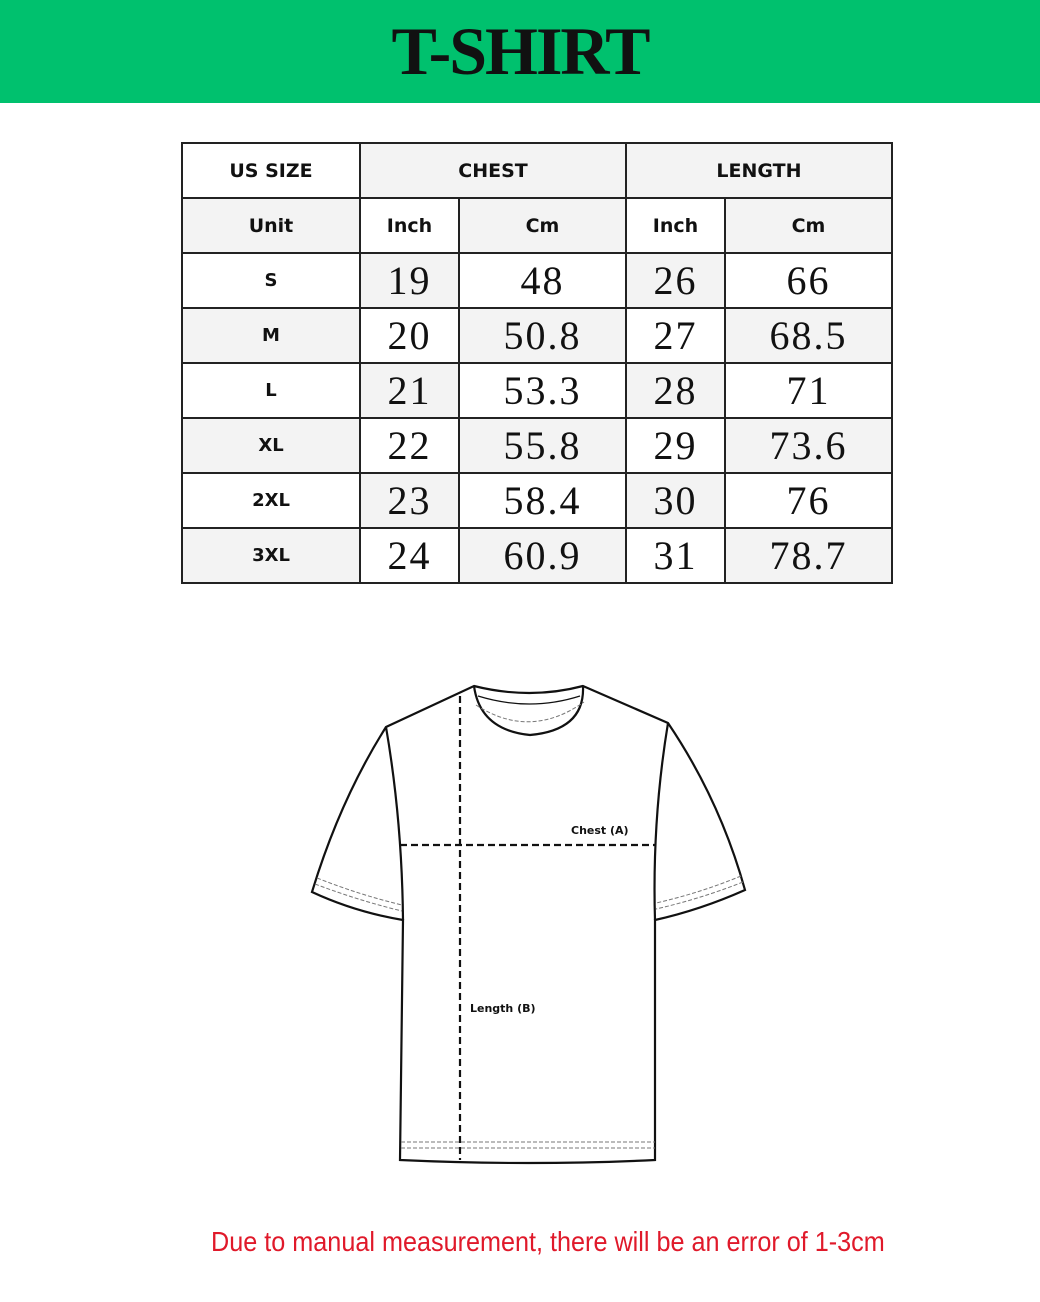 Image resolution: width=1040 pixels, height=1302 pixels. I want to click on cell-chest-inch: 21, so click(409, 390).